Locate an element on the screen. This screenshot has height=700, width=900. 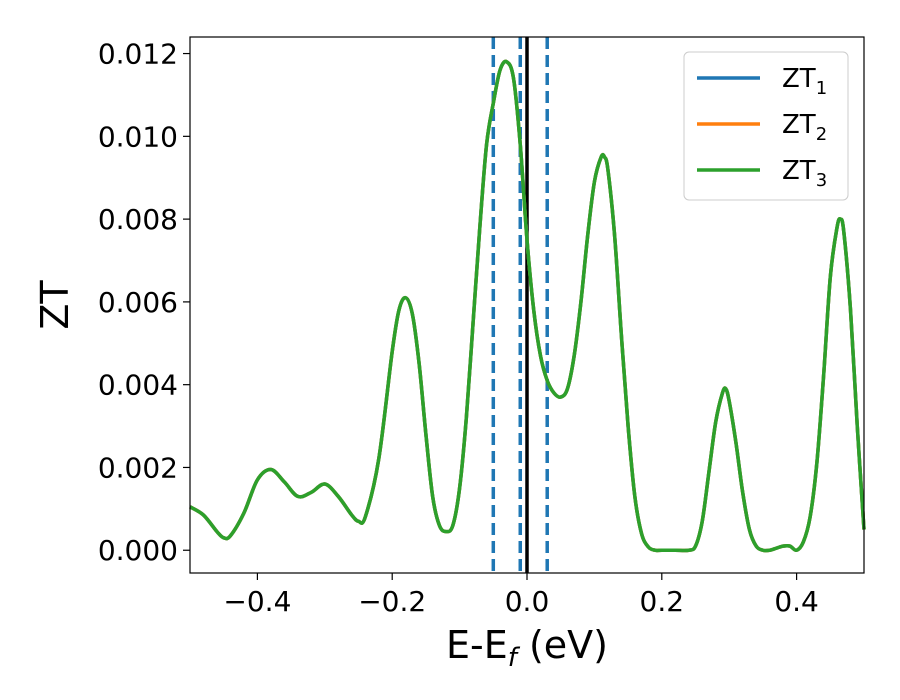
x-tick-label: 0.4 is located at coordinates (796, 601).